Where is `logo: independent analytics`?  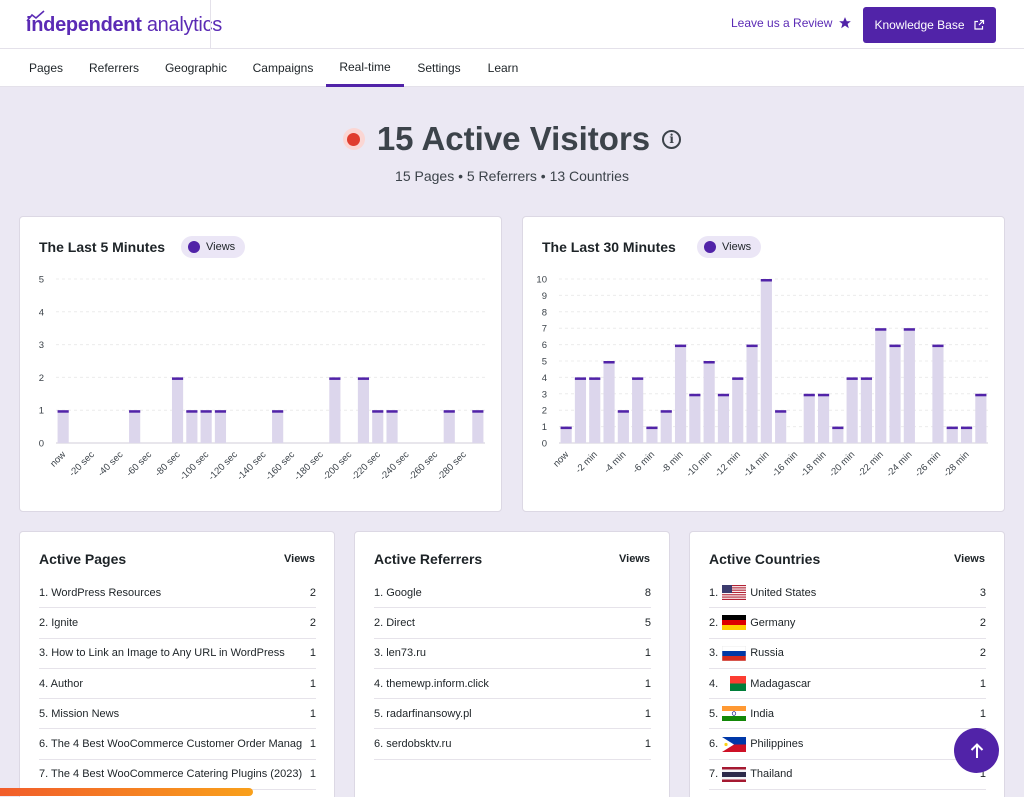
logo: independent analytics is located at coordinates (124, 24).